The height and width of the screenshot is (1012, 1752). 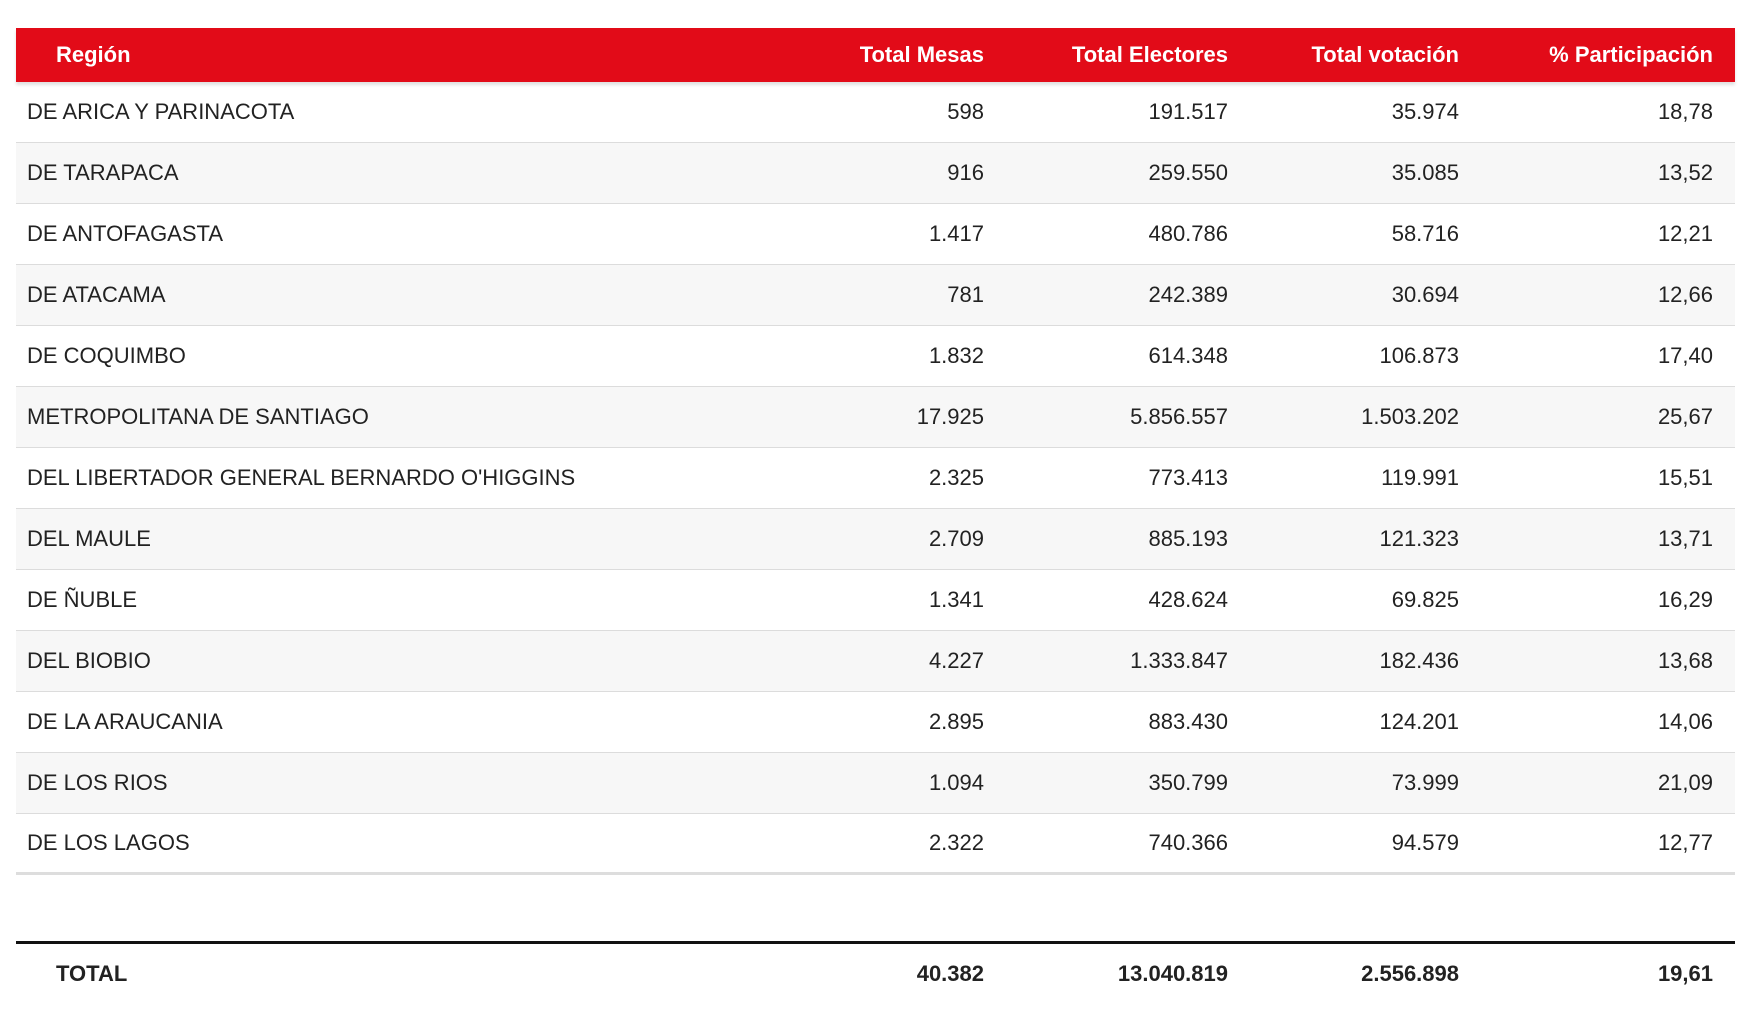 I want to click on number-cell: 1.832, so click(x=956, y=355).